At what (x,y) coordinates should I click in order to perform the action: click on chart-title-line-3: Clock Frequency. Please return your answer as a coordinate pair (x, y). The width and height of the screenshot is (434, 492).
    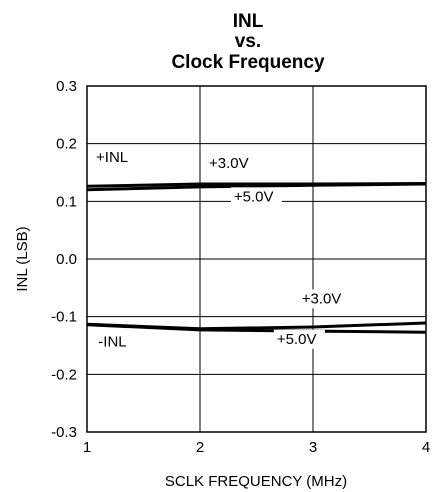
    Looking at the image, I should click on (248, 62).